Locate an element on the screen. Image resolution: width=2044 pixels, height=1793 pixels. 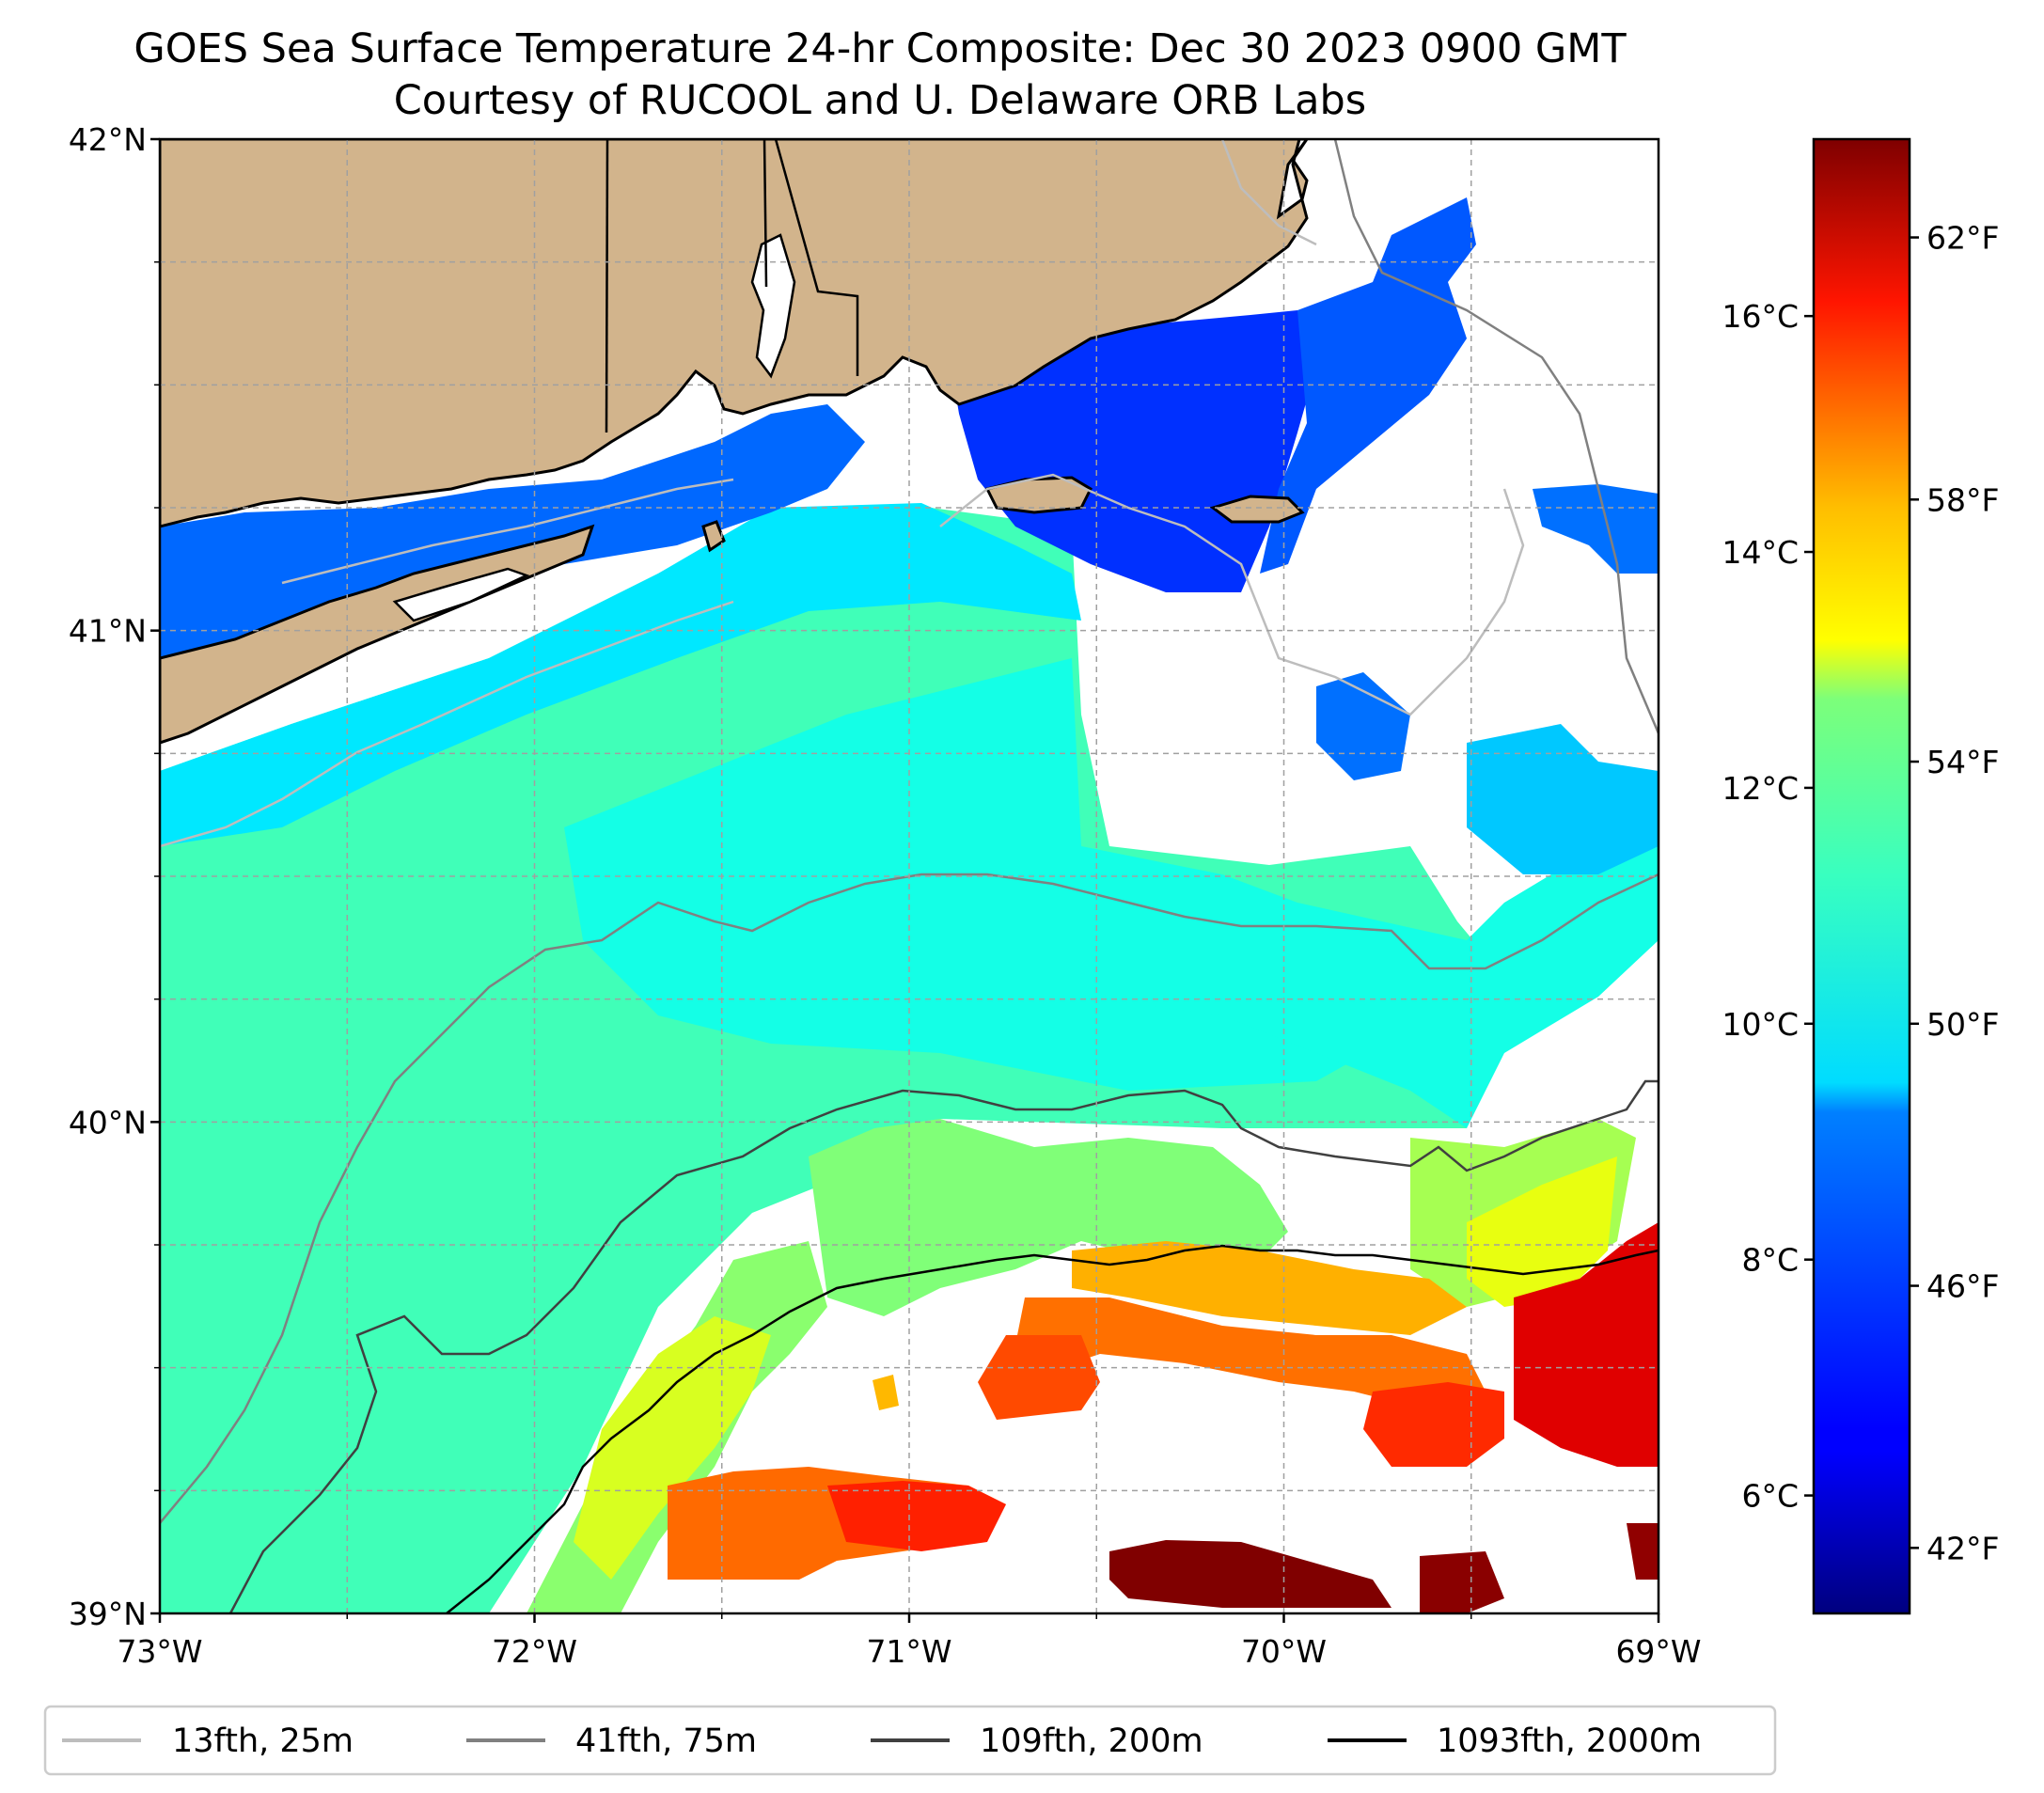
colorbar-gradient is located at coordinates (1861, 876).